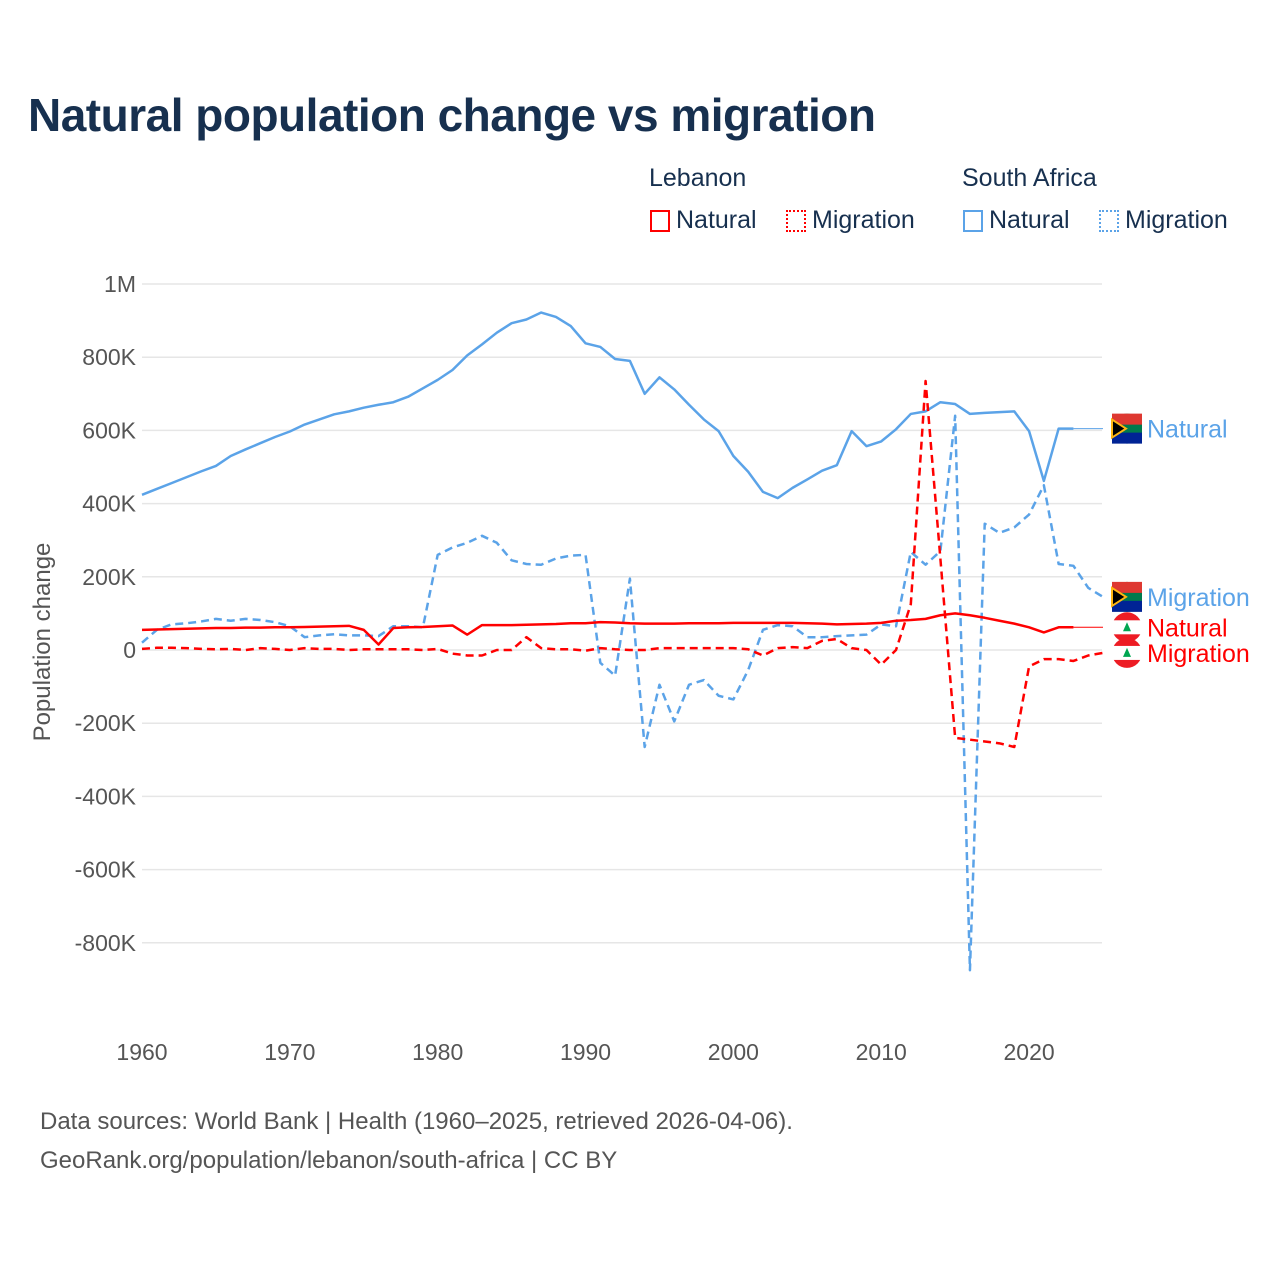  Describe the element at coordinates (109, 357) in the screenshot. I see `y-tick-label: 800K` at that location.